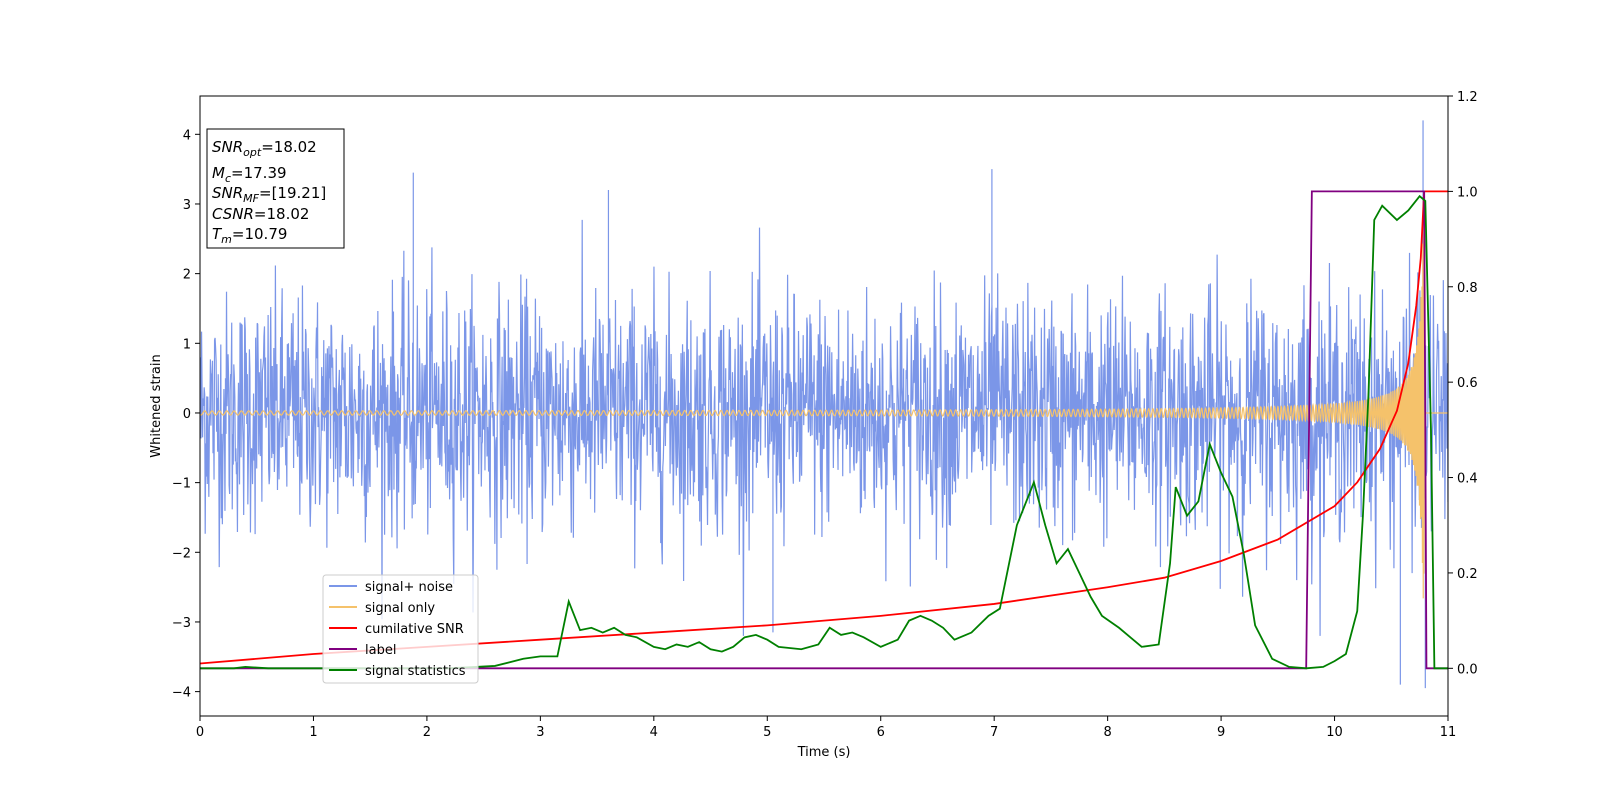 The height and width of the screenshot is (800, 1600). I want to click on x-axis-label: Time (s), so click(824, 752).